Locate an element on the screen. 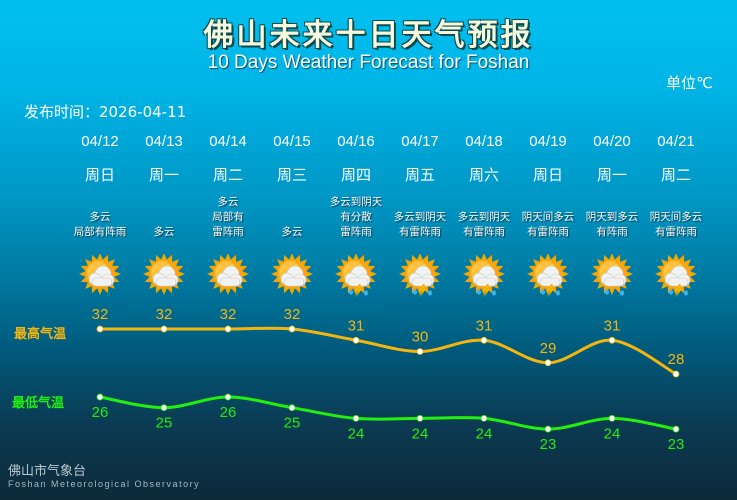 The image size is (737, 500). description-line: 局部有阵雨 is located at coordinates (100, 232).